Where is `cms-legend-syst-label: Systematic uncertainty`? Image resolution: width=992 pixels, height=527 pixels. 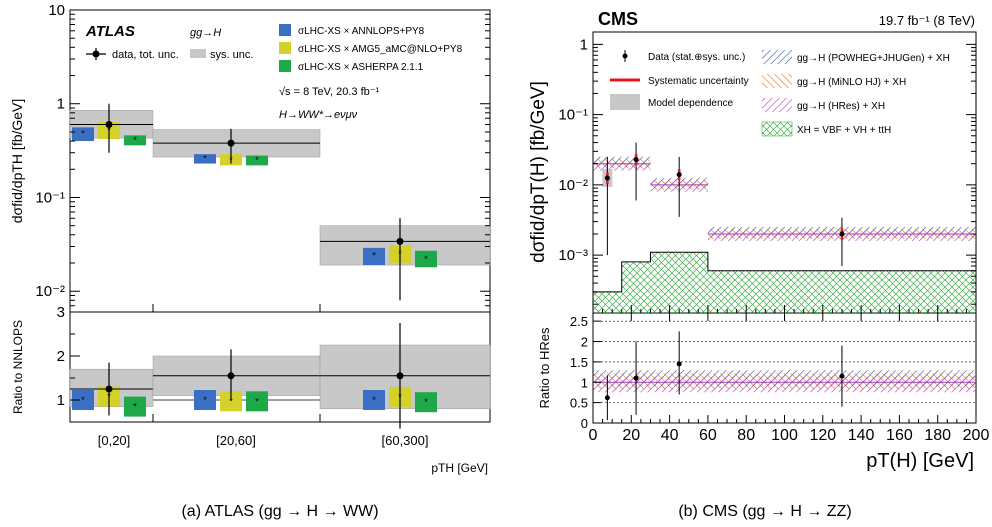 cms-legend-syst-label: Systematic uncertainty is located at coordinates (698, 81).